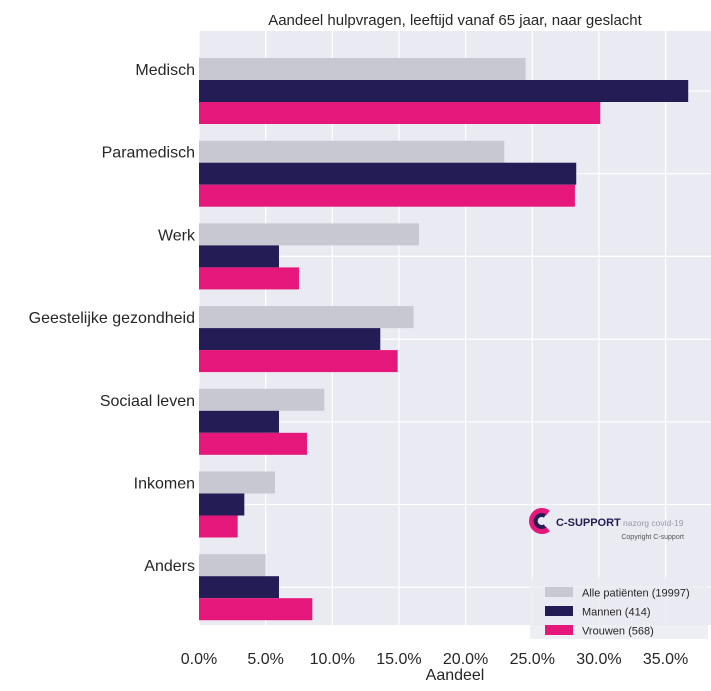 The width and height of the screenshot is (711, 691). I want to click on legend-label: Alle patiënten (19997), so click(636, 594).